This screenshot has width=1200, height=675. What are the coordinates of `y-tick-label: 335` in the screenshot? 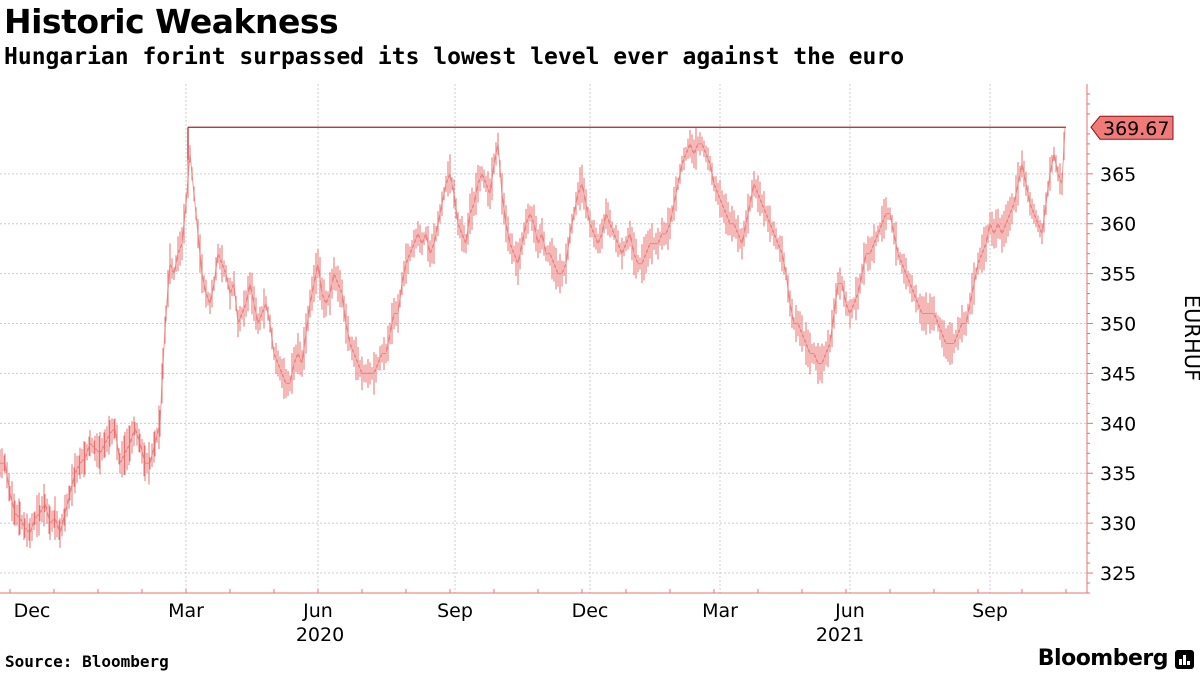 It's located at (1118, 474).